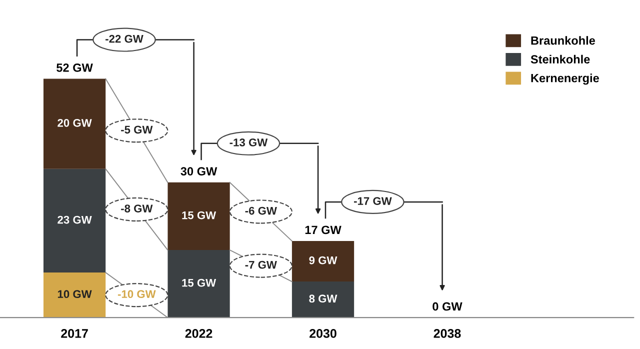 The height and width of the screenshot is (349, 640). I want to click on data-label: 10 GW, so click(75, 294).